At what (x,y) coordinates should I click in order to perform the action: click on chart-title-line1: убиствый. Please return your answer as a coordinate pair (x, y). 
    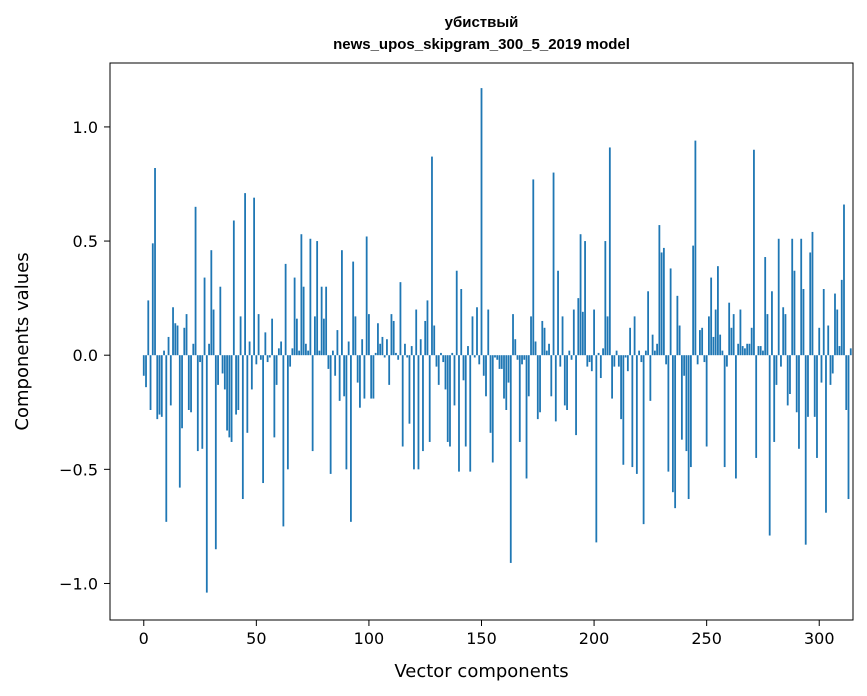
    Looking at the image, I should click on (481, 22).